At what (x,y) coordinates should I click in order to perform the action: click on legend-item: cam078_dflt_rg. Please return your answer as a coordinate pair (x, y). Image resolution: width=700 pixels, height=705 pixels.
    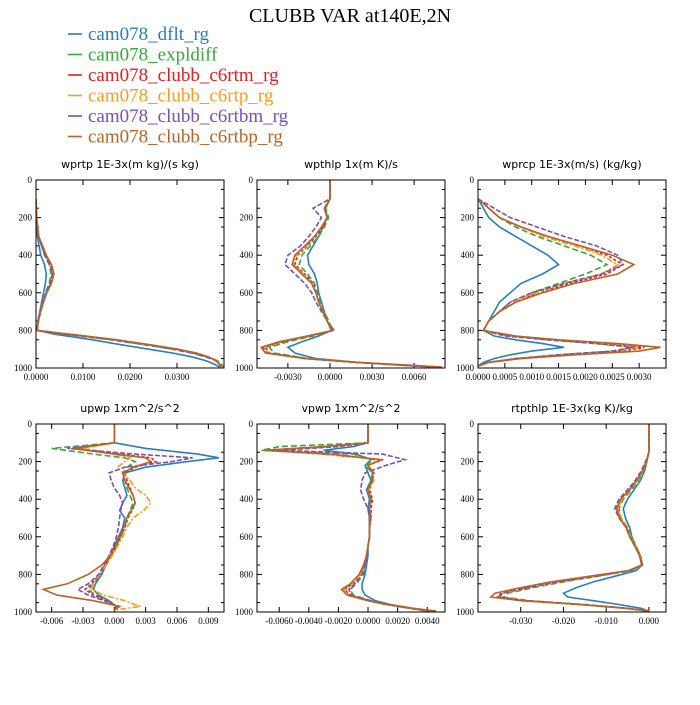
    Looking at the image, I should click on (139, 34).